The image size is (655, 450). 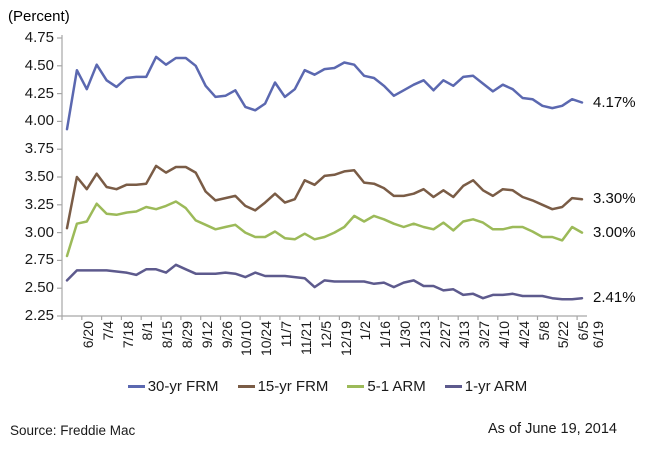 What do you see at coordinates (453, 386) in the screenshot?
I see `legend-swatch-1-yr-arm` at bounding box center [453, 386].